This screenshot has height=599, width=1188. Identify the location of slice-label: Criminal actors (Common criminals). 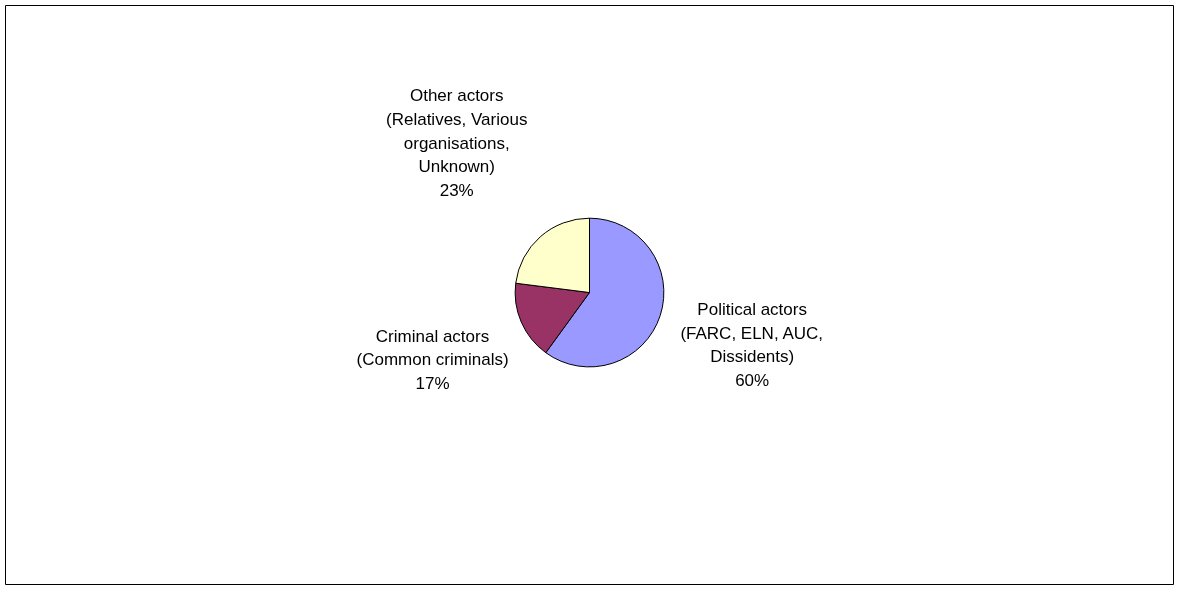
(432, 348).